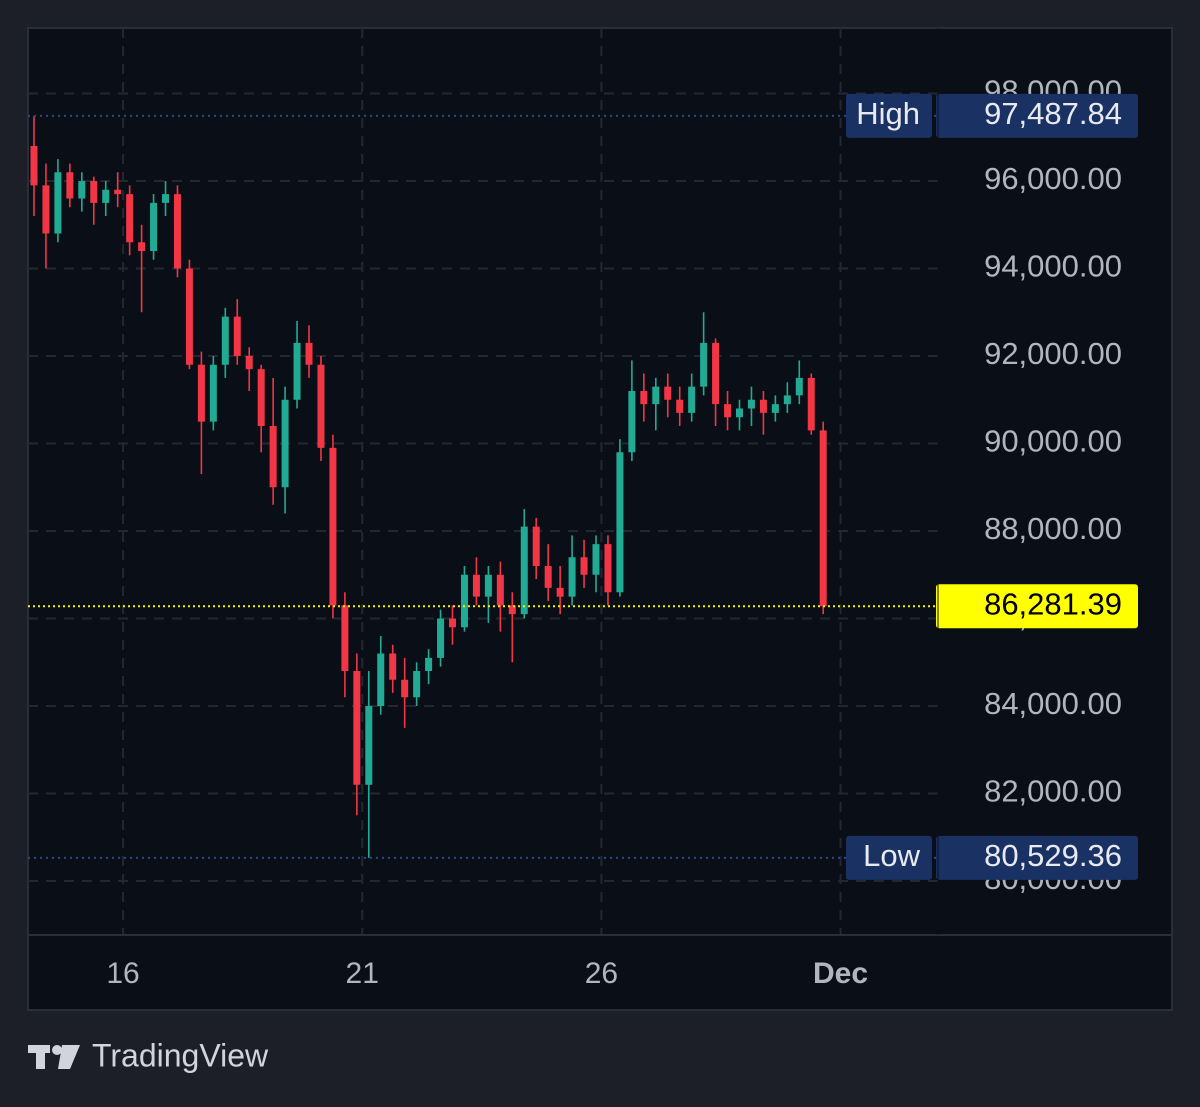 The image size is (1200, 1107). Describe the element at coordinates (840, 973) in the screenshot. I see `x-tick-label: Dec` at that location.